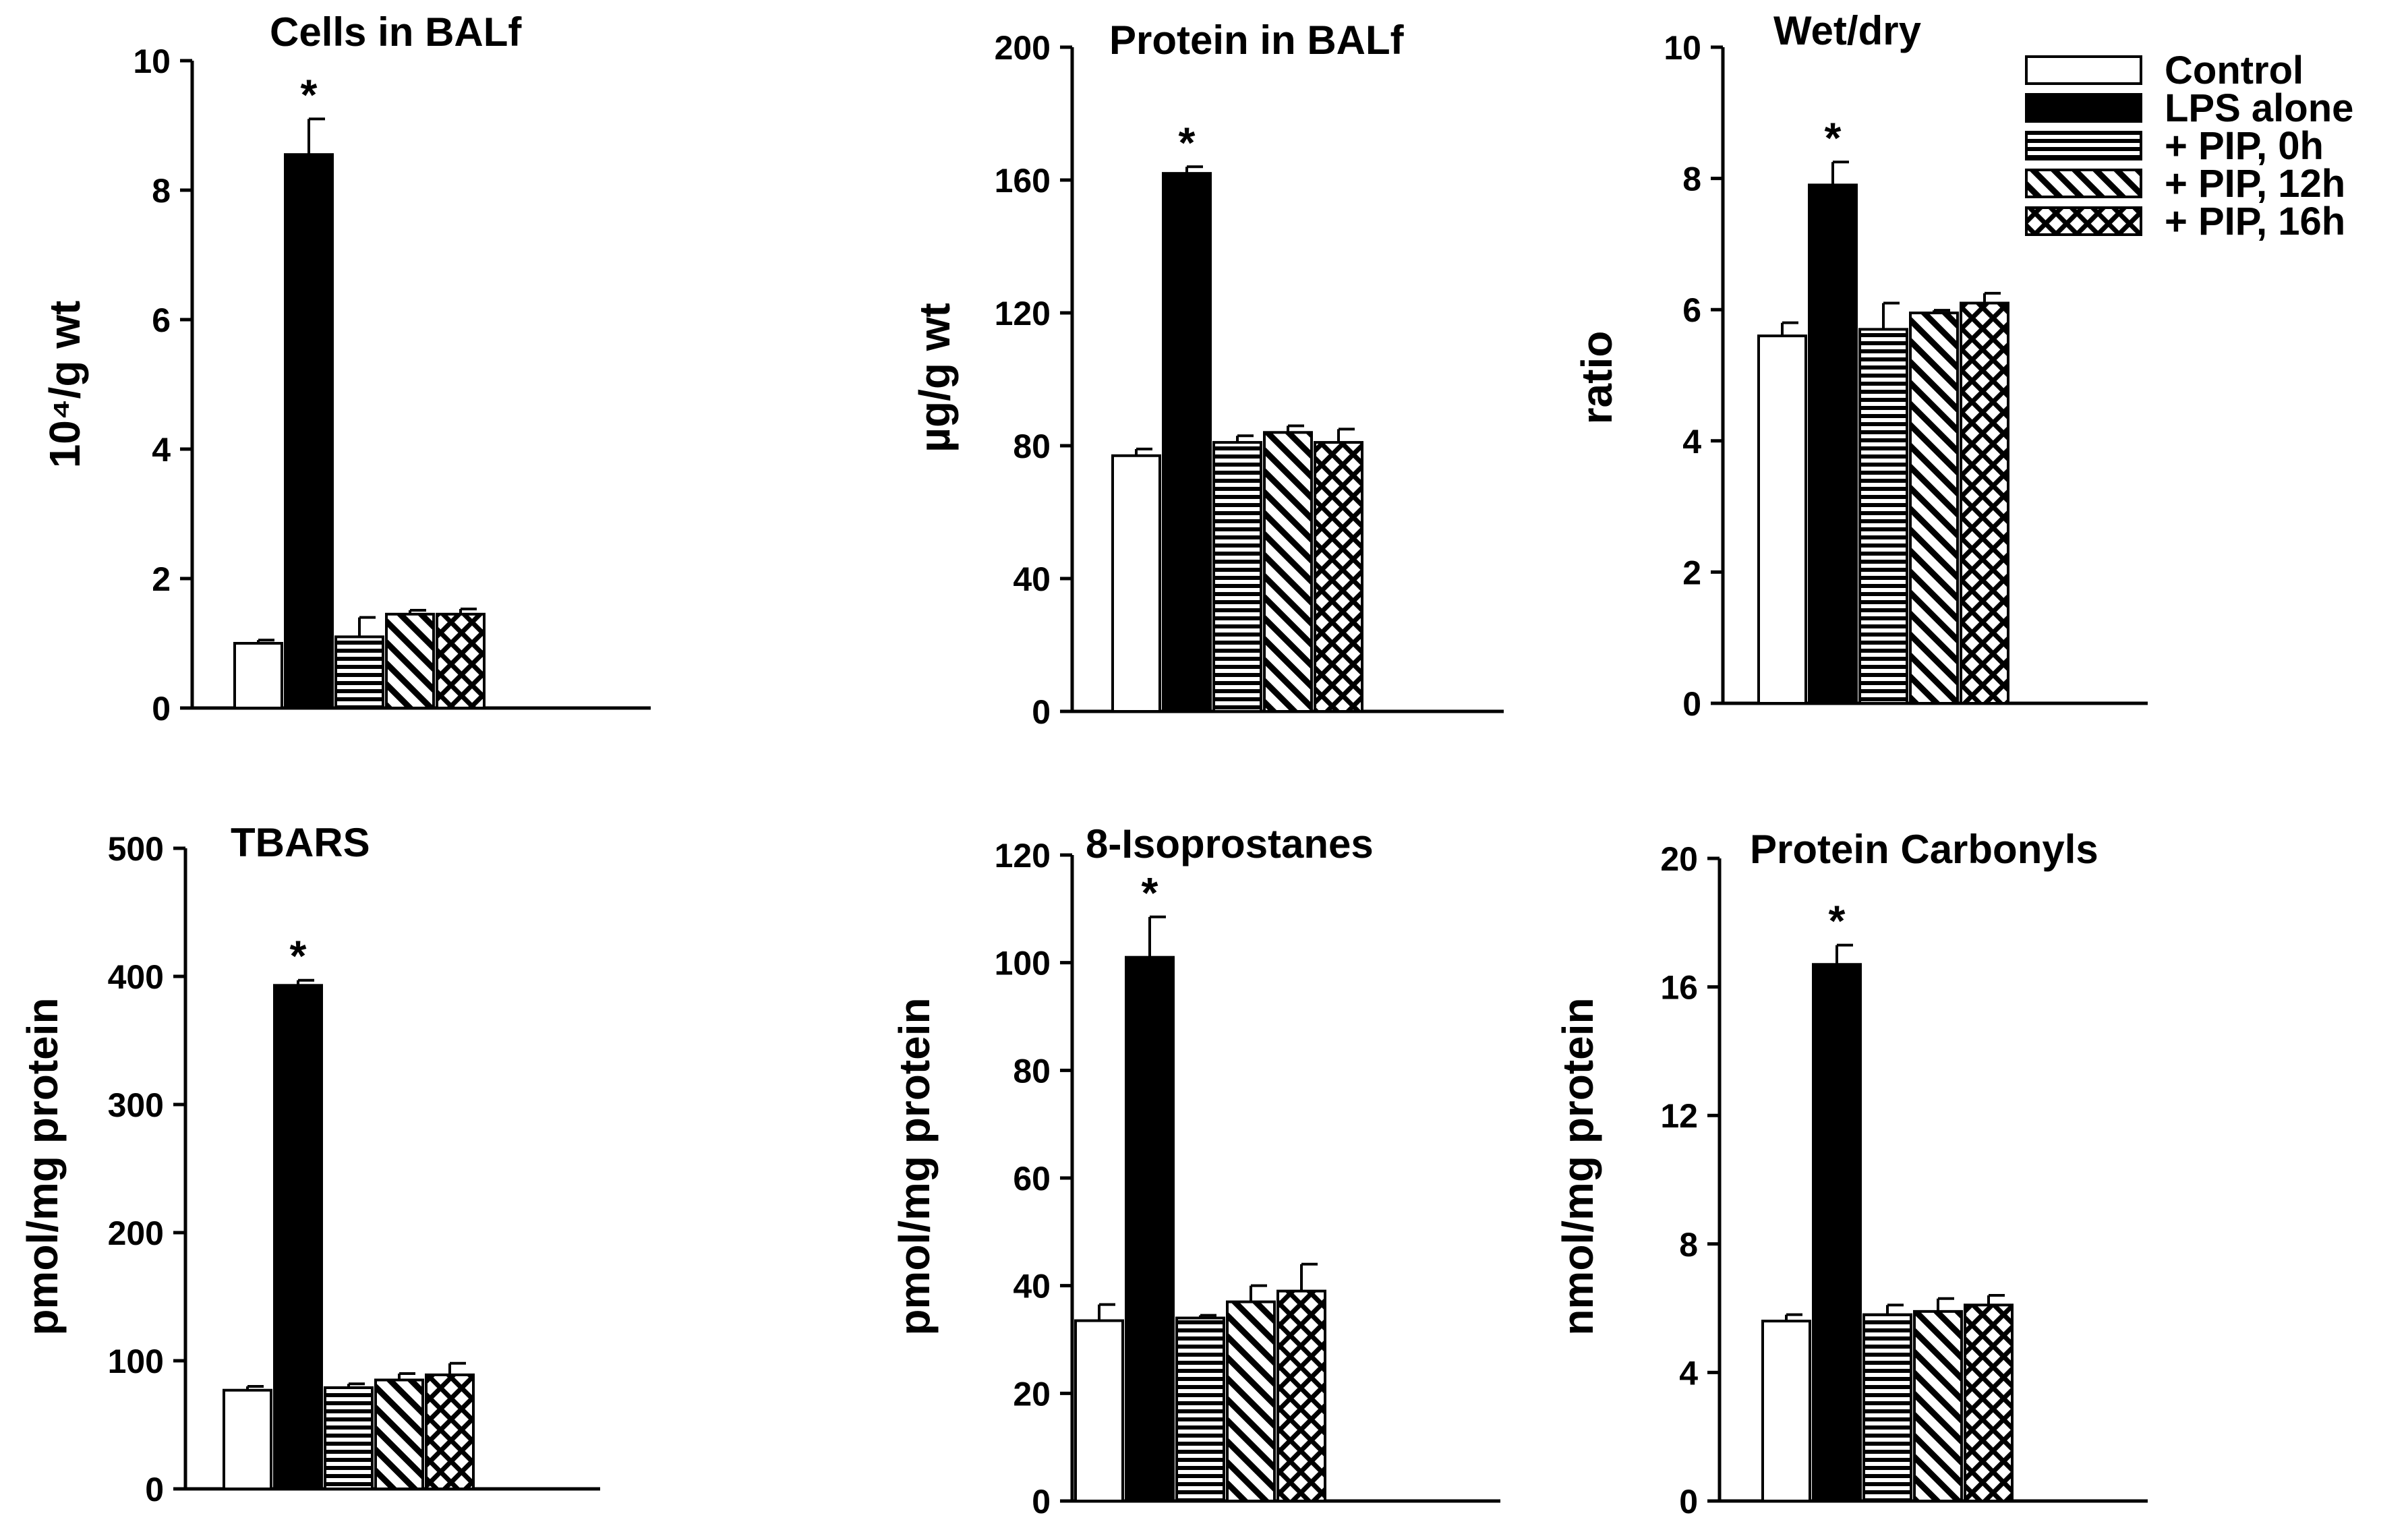  Describe the element at coordinates (300, 842) in the screenshot. I see `chart-title: TBARS` at that location.